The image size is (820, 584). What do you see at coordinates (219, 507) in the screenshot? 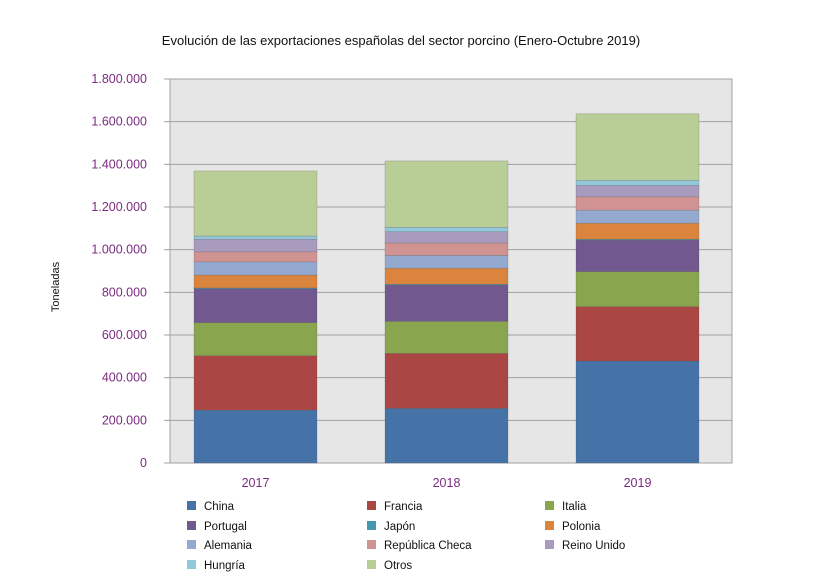
I see `legend-item: China` at bounding box center [219, 507].